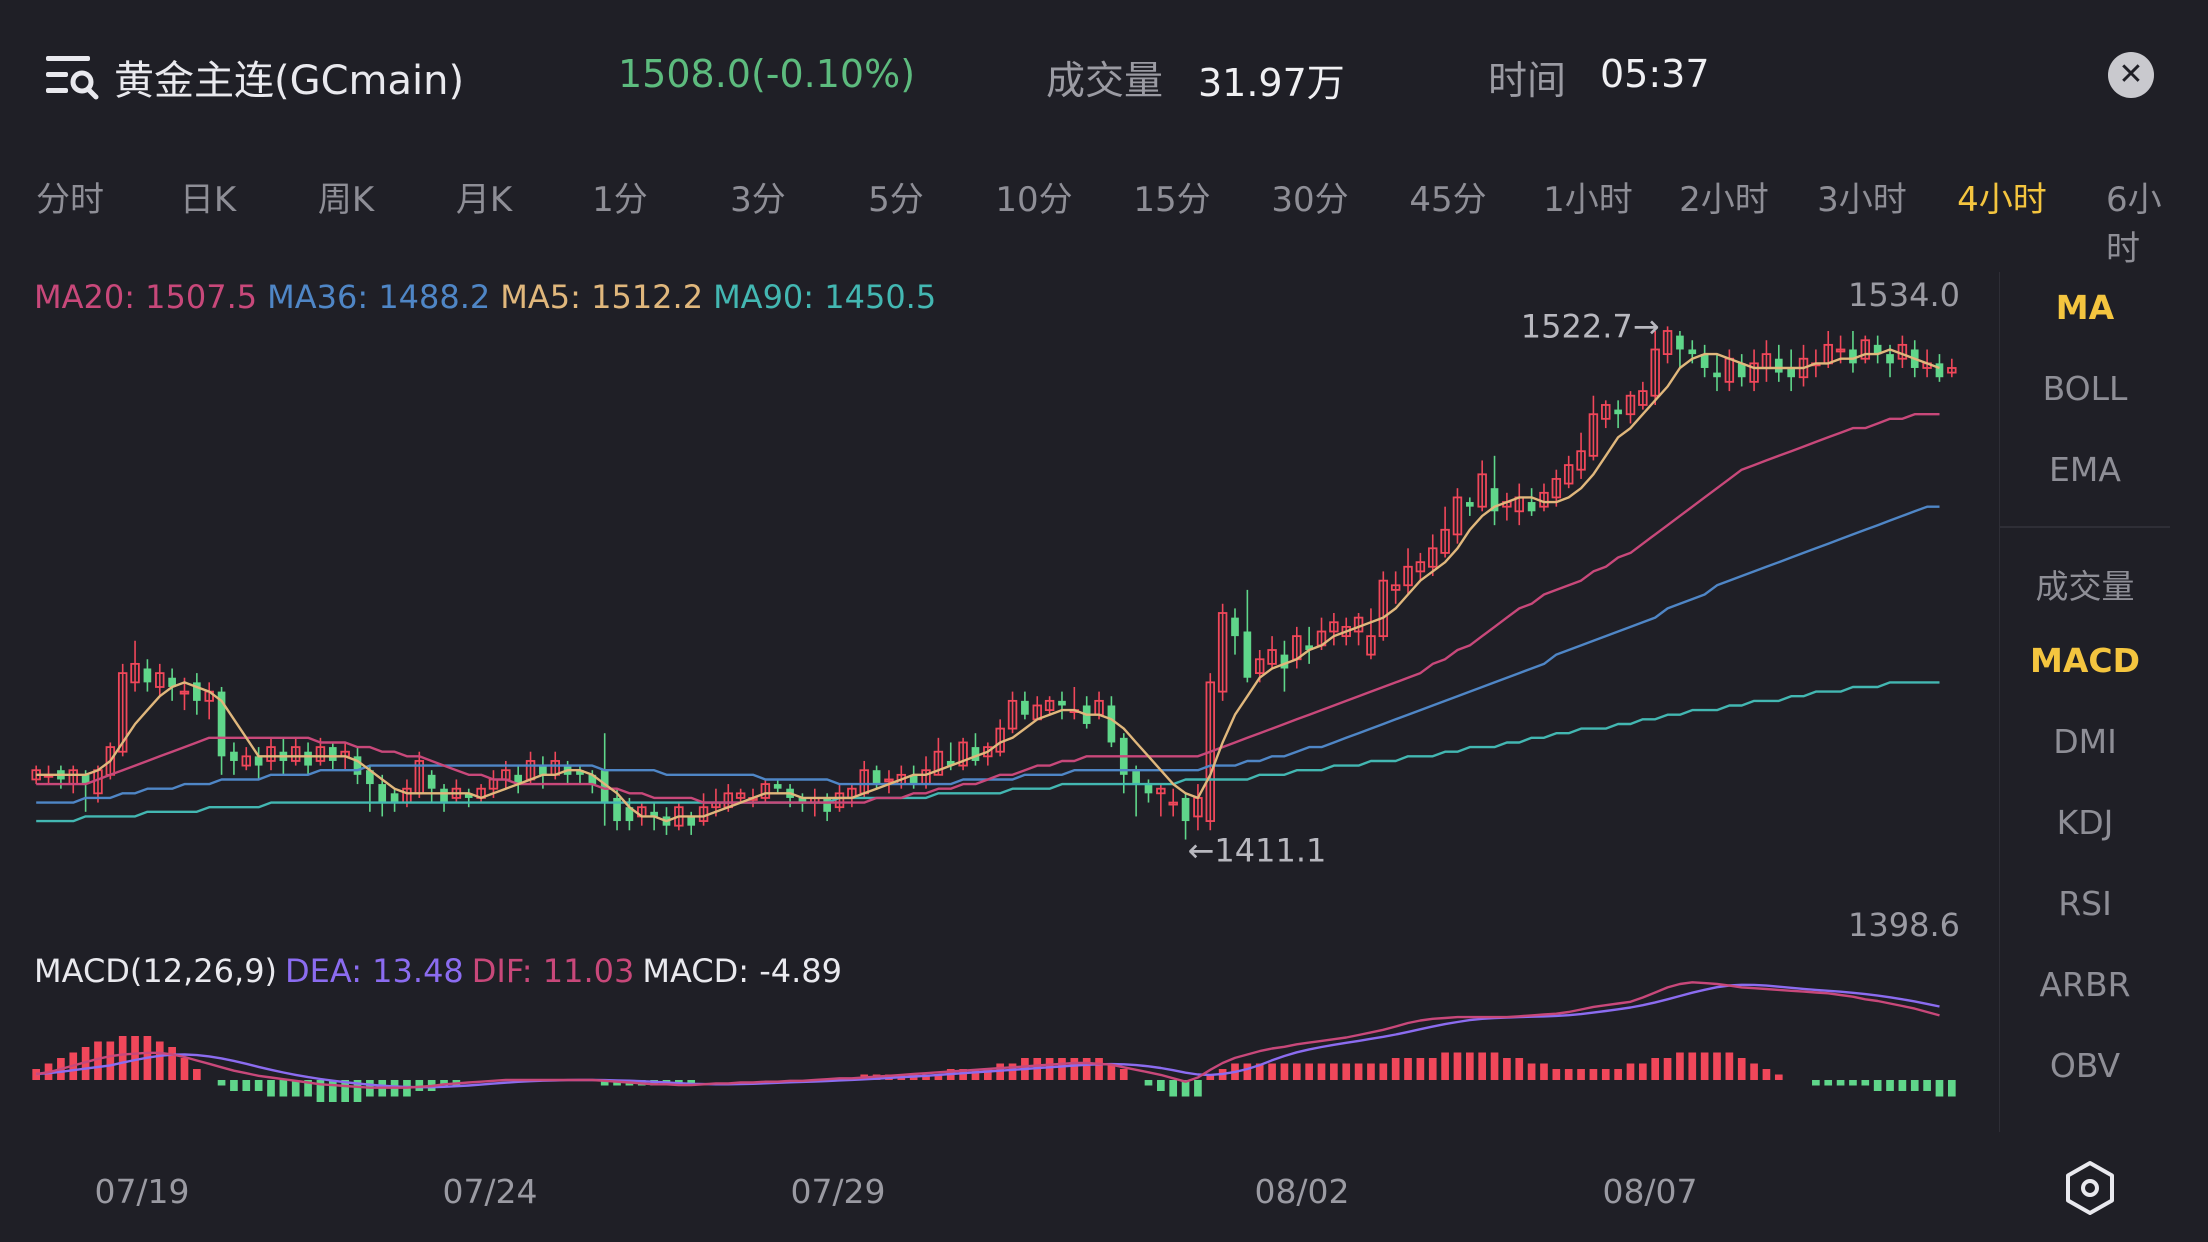 This screenshot has width=2208, height=1242. What do you see at coordinates (2085, 469) in the screenshot?
I see `indicator-ema: EMA` at bounding box center [2085, 469].